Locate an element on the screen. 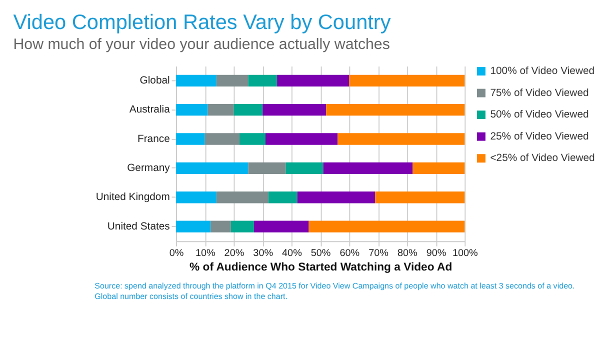 The image size is (600, 338). legend-label: 25% of Video Viewed is located at coordinates (539, 136).